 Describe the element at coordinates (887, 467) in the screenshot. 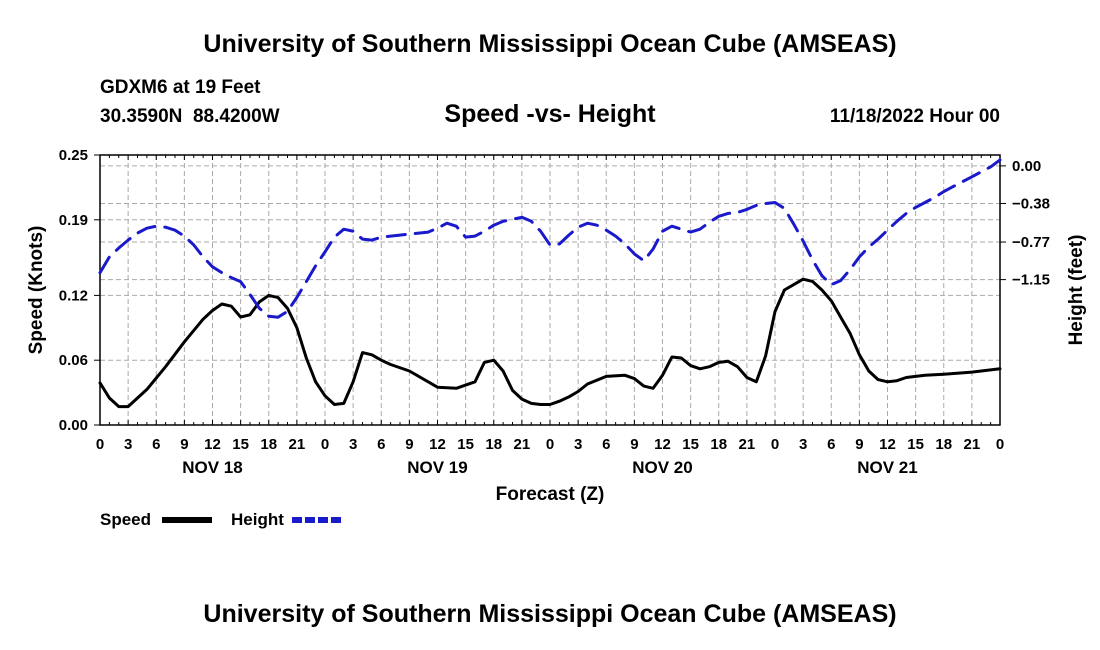

I see `day-label: NOV 21` at that location.